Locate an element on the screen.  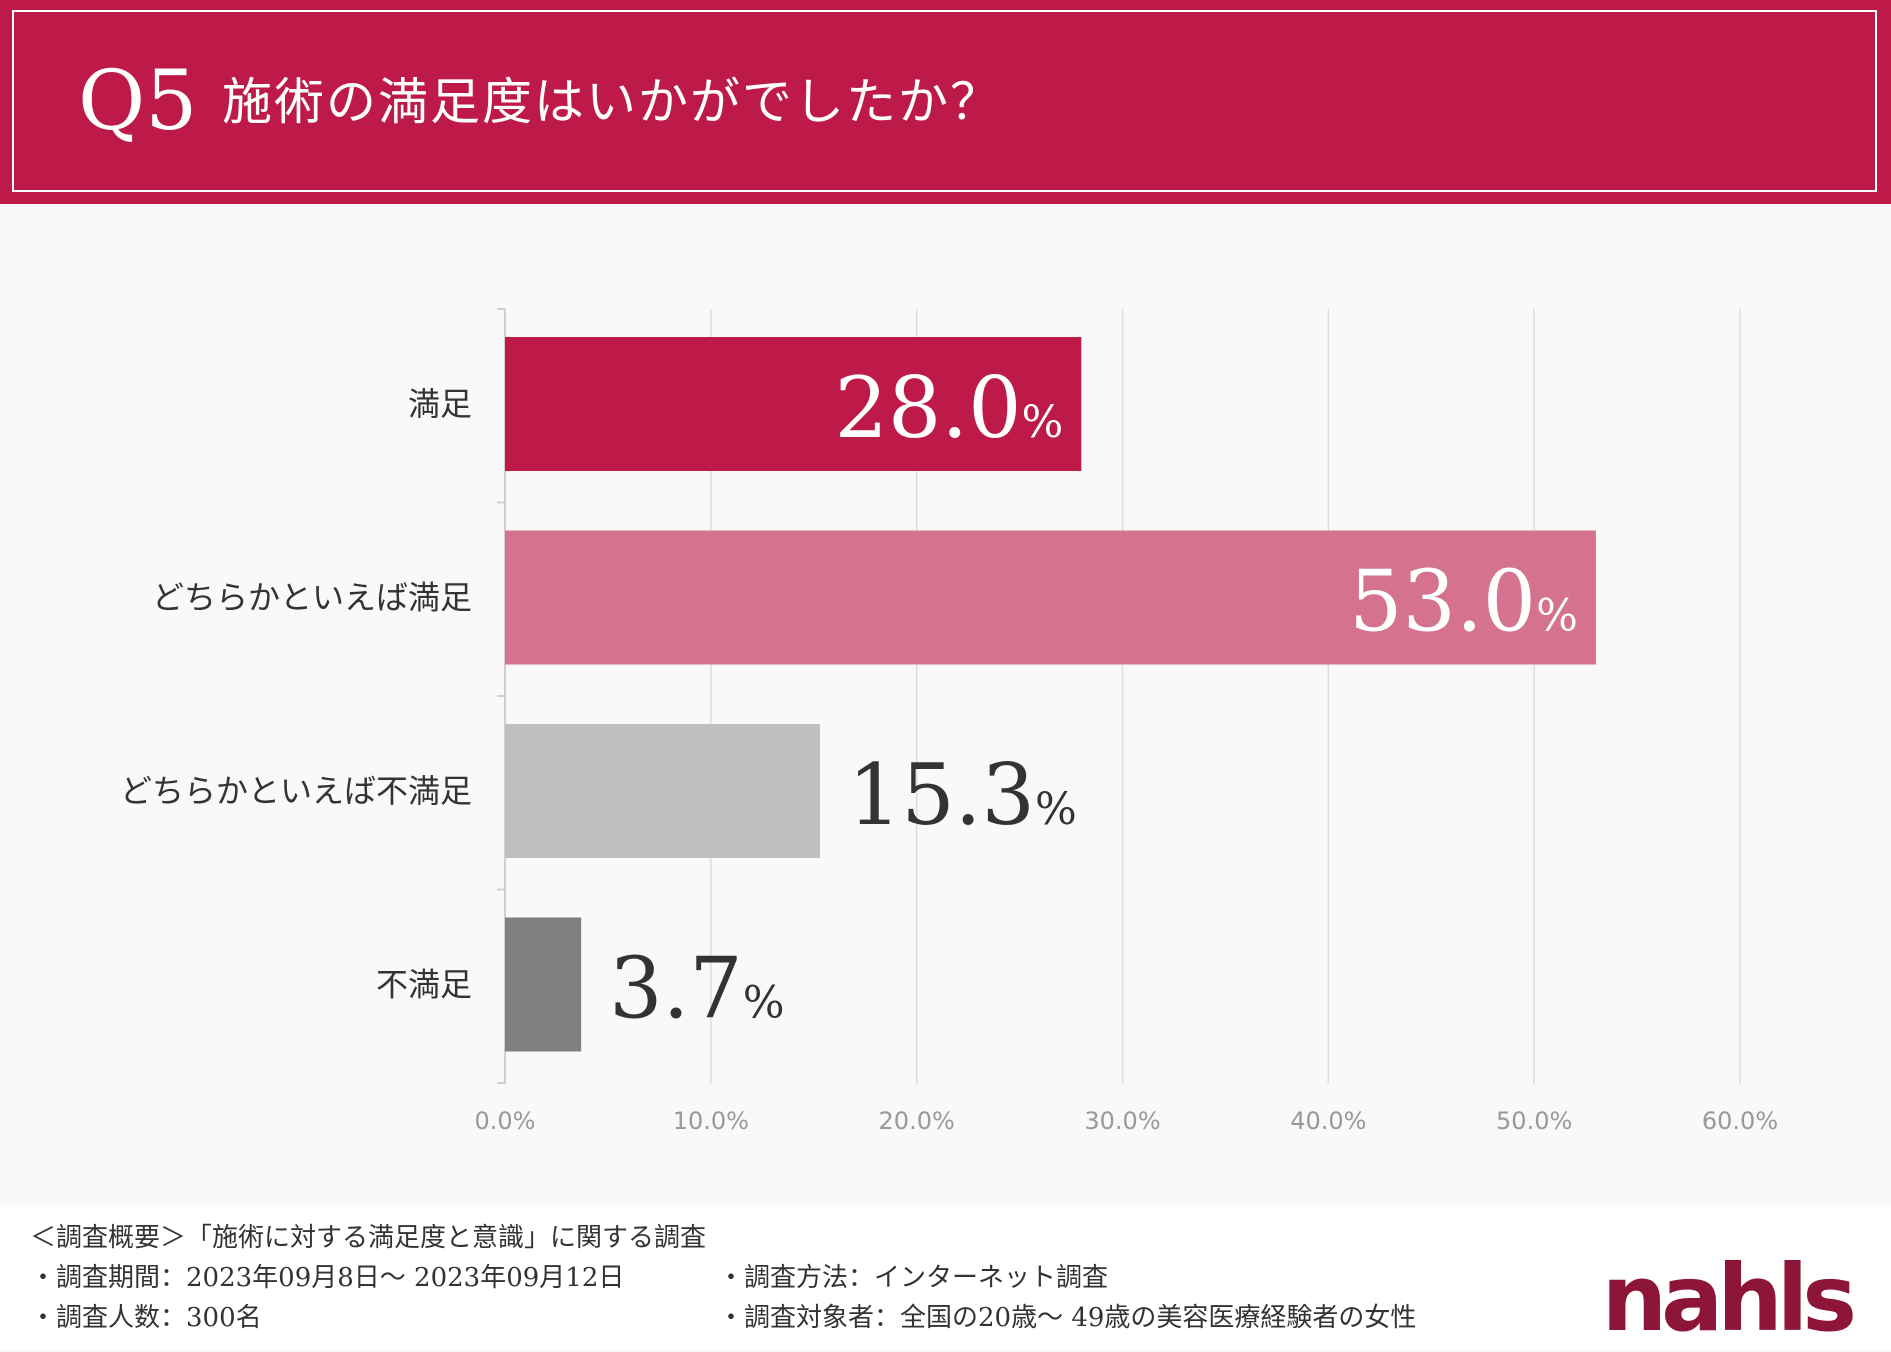
x-tick-label: 20.0% is located at coordinates (917, 1121).